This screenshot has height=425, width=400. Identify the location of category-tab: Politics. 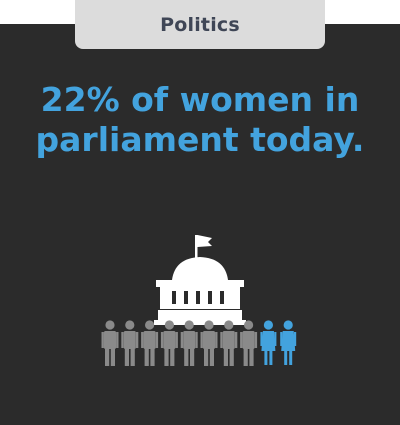
(200, 24).